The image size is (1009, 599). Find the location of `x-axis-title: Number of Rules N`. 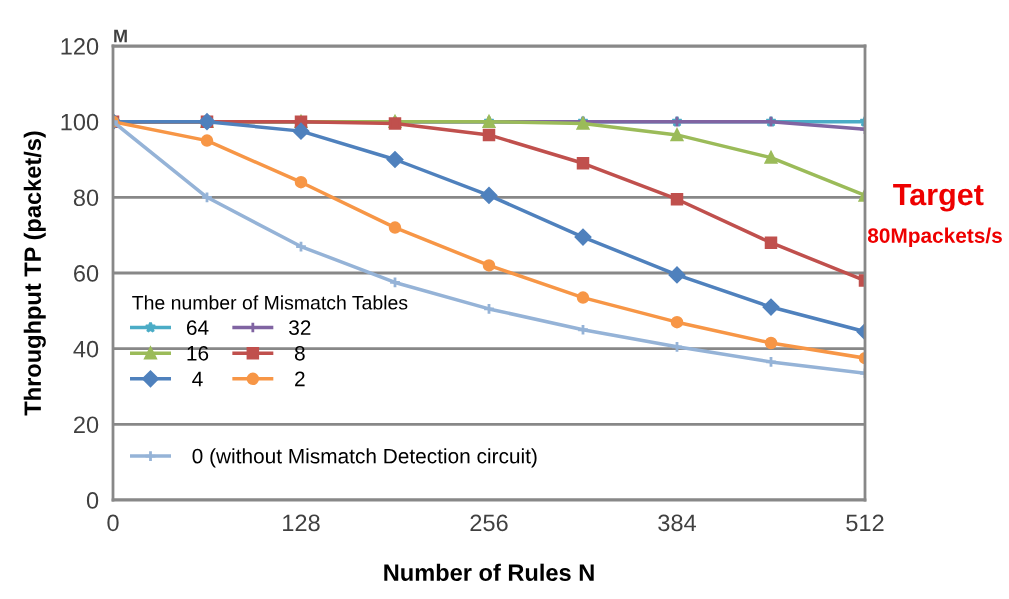

x-axis-title: Number of Rules N is located at coordinates (489, 572).